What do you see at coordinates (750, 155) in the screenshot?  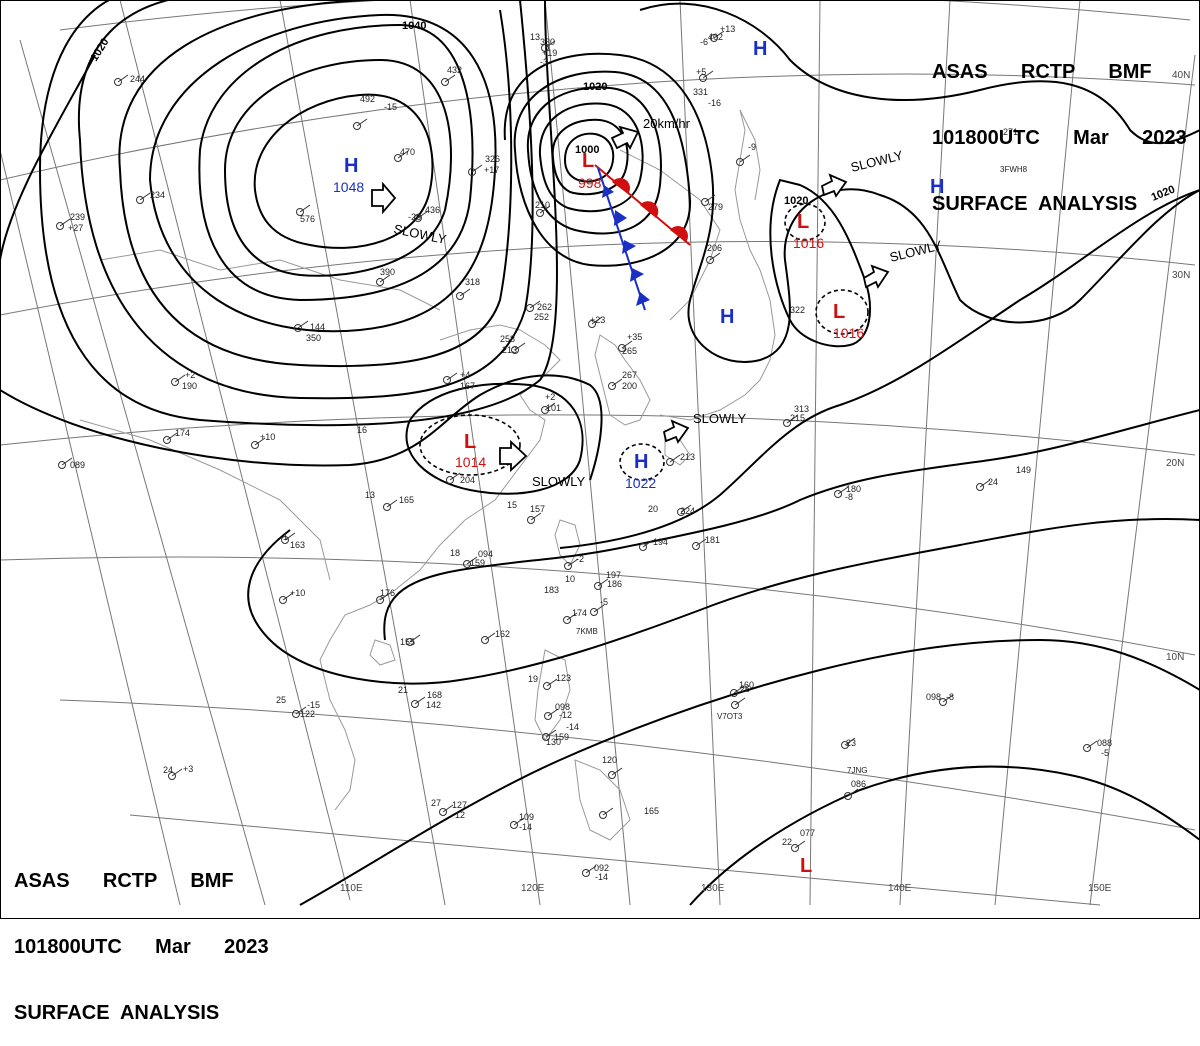 I see `coast-sakhalin` at bounding box center [750, 155].